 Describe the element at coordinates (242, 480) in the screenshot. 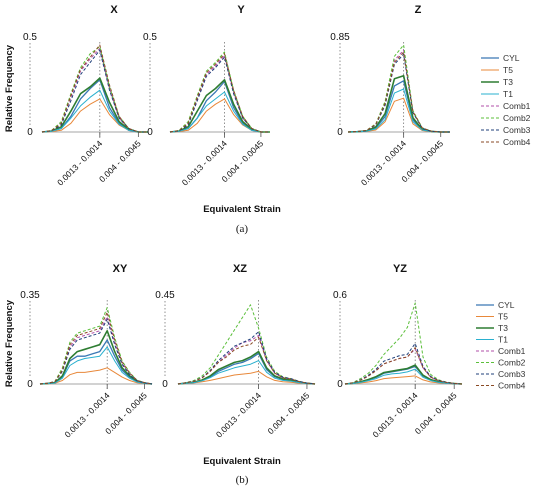

I see `caption-b: (b)` at that location.